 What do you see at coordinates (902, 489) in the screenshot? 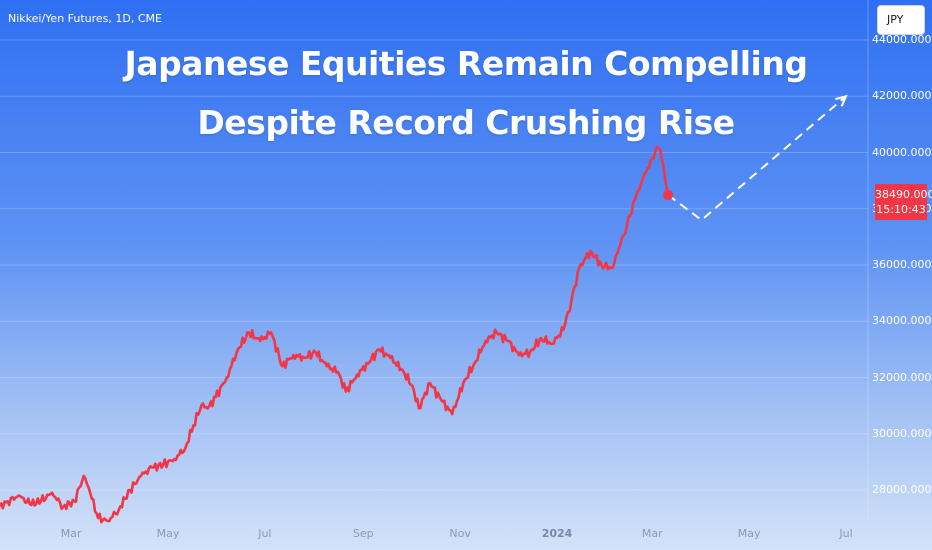
I see `y-tick-label: 28000.000` at bounding box center [902, 489].